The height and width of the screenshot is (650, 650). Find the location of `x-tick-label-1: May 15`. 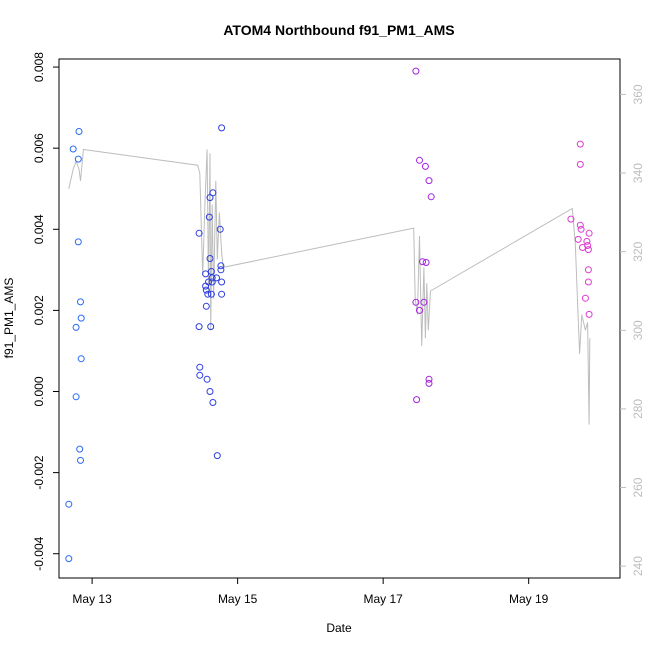

x-tick-label-1: May 15 is located at coordinates (238, 599).